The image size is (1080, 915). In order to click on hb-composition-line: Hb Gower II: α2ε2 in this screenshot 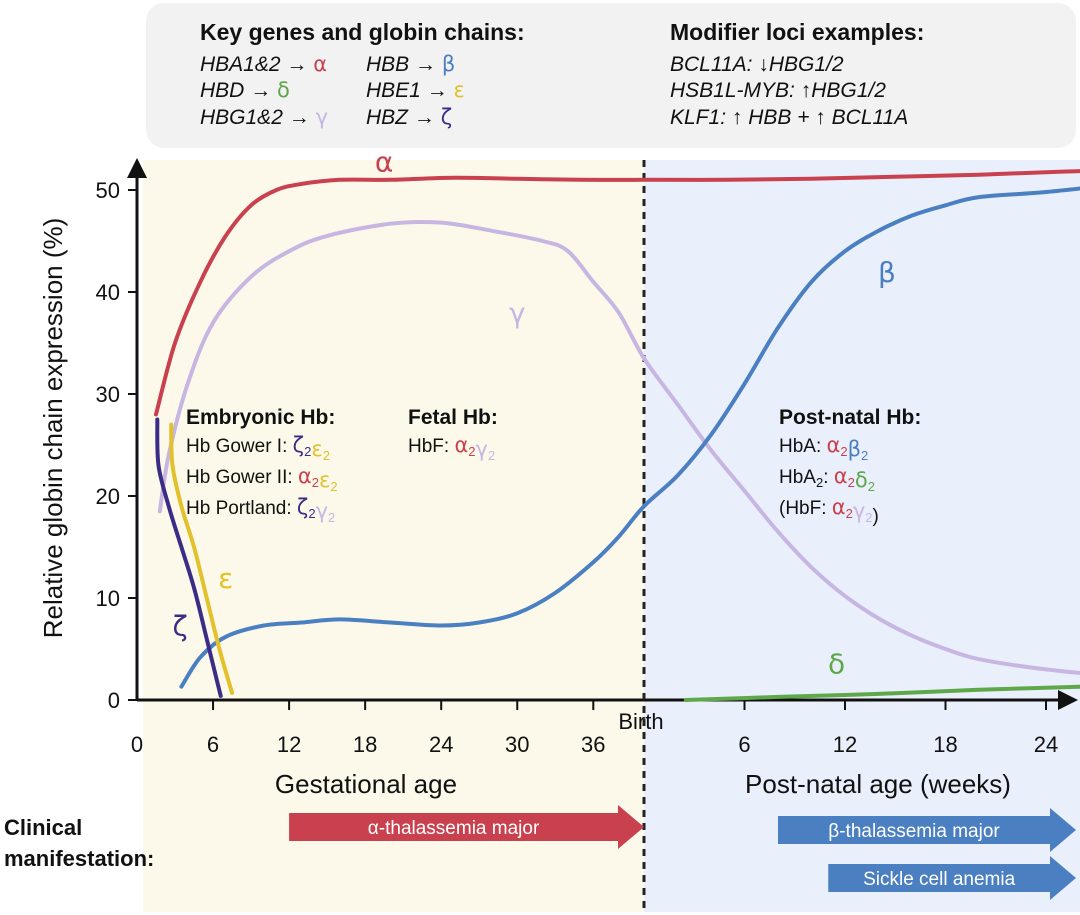, I will do `click(262, 479)`.